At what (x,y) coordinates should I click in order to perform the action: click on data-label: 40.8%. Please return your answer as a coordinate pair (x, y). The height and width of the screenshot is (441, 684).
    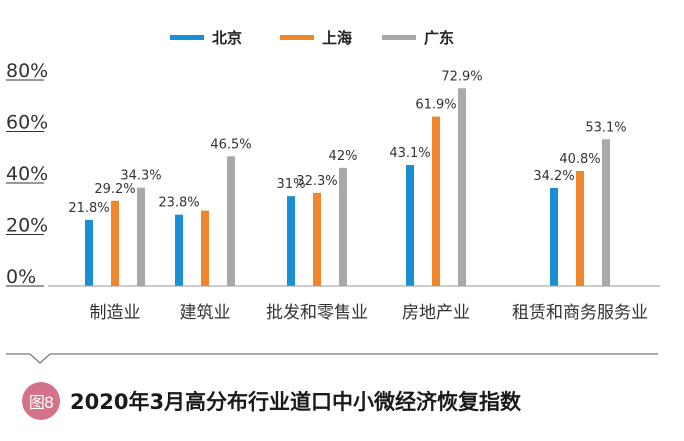
    Looking at the image, I should click on (579, 159).